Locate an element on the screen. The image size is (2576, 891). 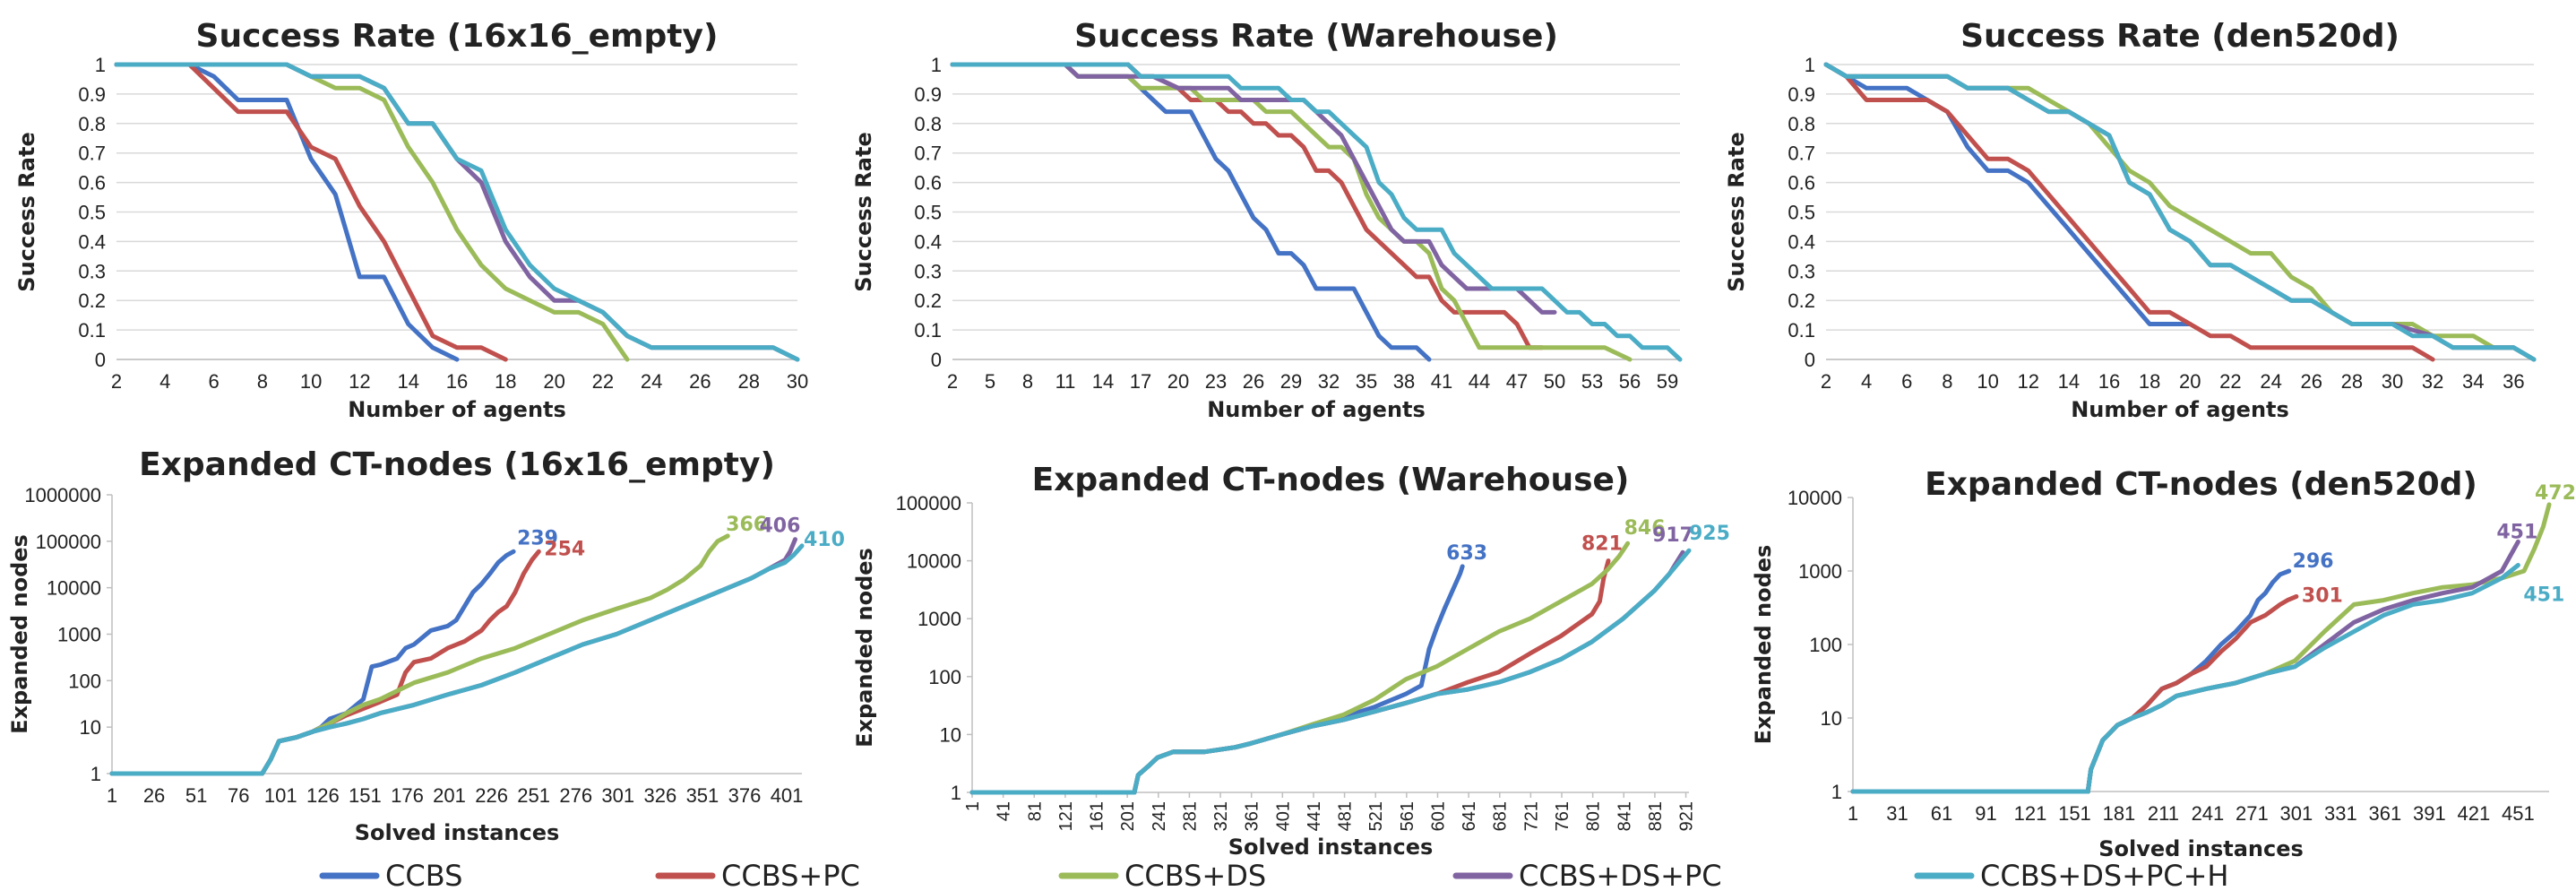
y-tick-label: 0.5 is located at coordinates (92, 213).